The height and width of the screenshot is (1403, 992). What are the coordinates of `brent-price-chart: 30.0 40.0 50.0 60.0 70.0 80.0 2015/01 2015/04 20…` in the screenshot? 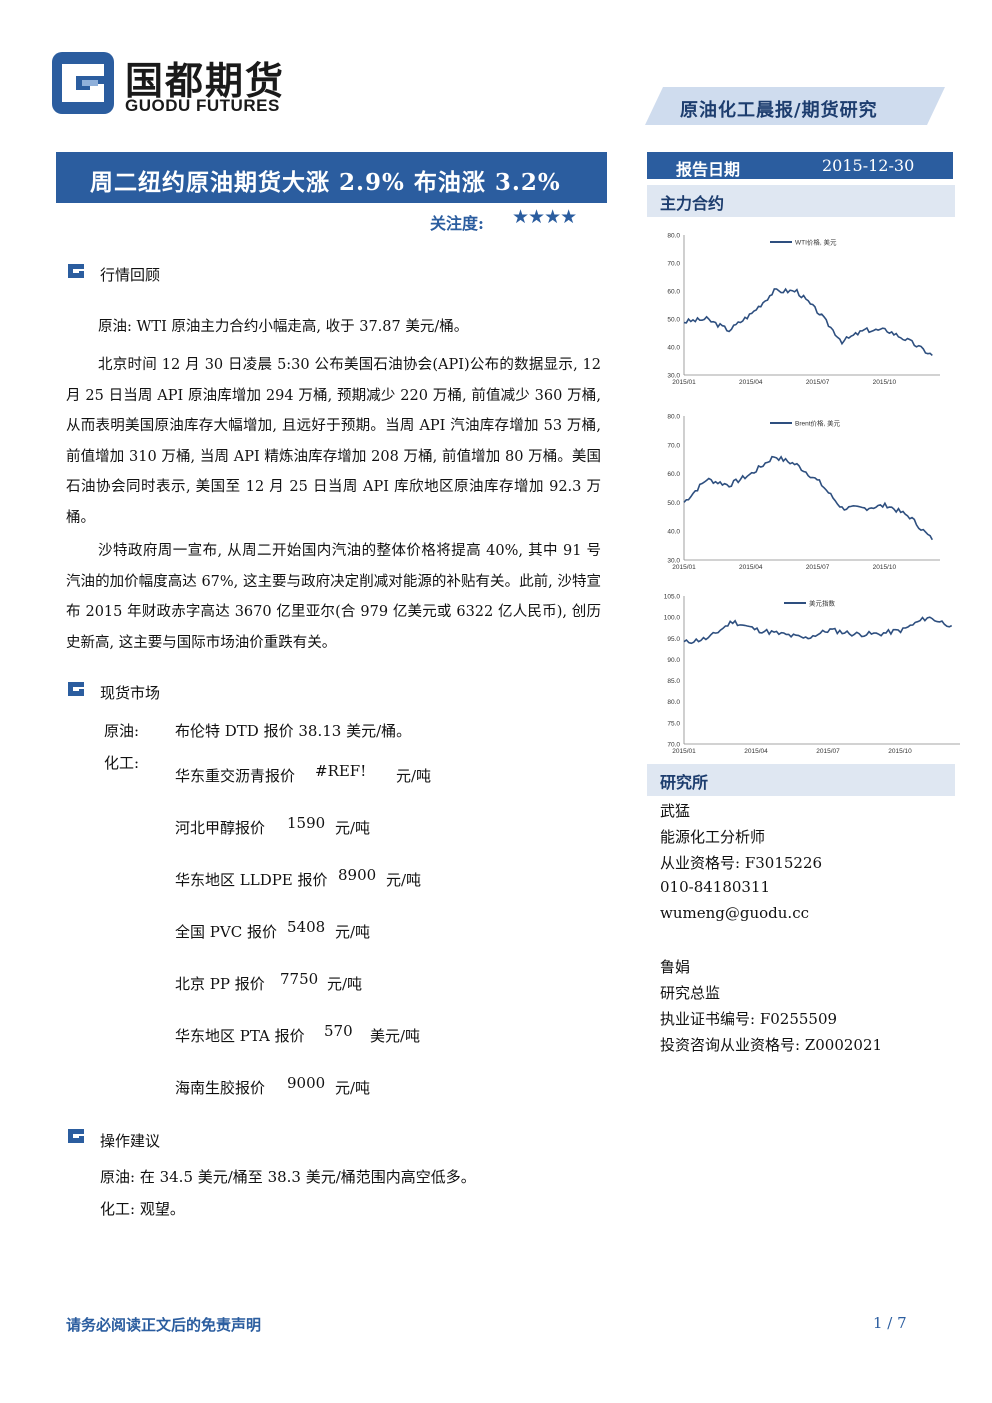 It's located at (803, 492).